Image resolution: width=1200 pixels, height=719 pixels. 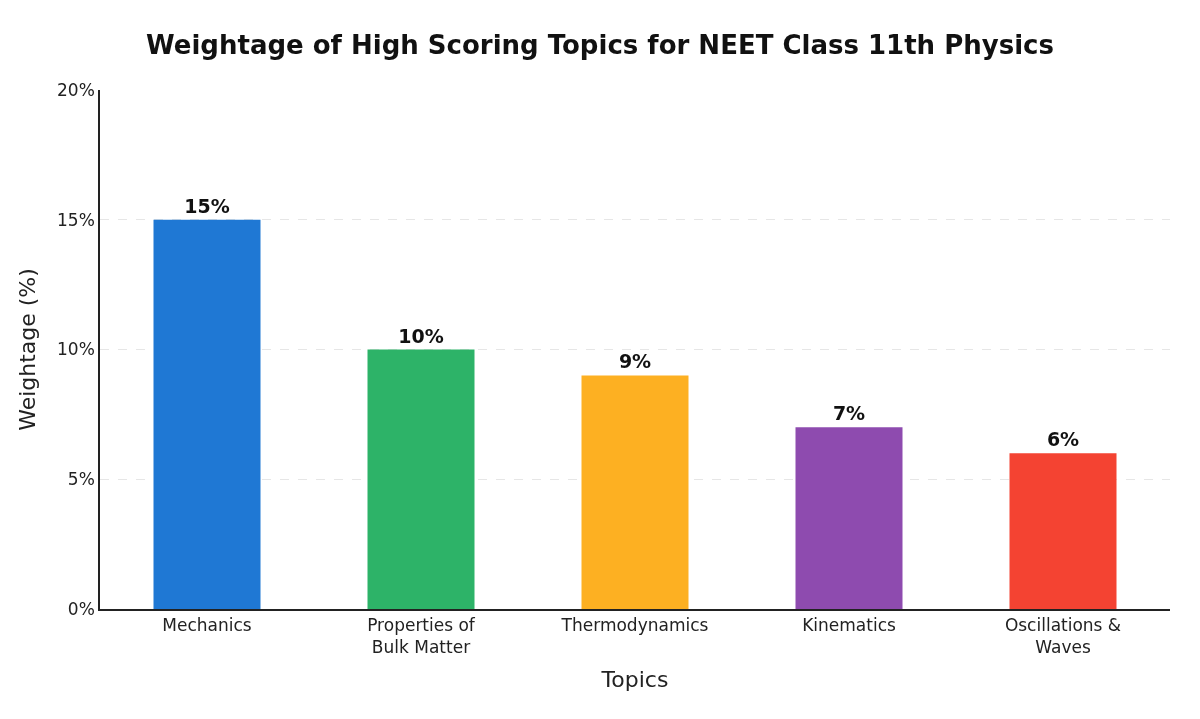 I want to click on chart-title: Weightage of High Scoring Topics for NEET Class 11th Physics, so click(x=600, y=45).